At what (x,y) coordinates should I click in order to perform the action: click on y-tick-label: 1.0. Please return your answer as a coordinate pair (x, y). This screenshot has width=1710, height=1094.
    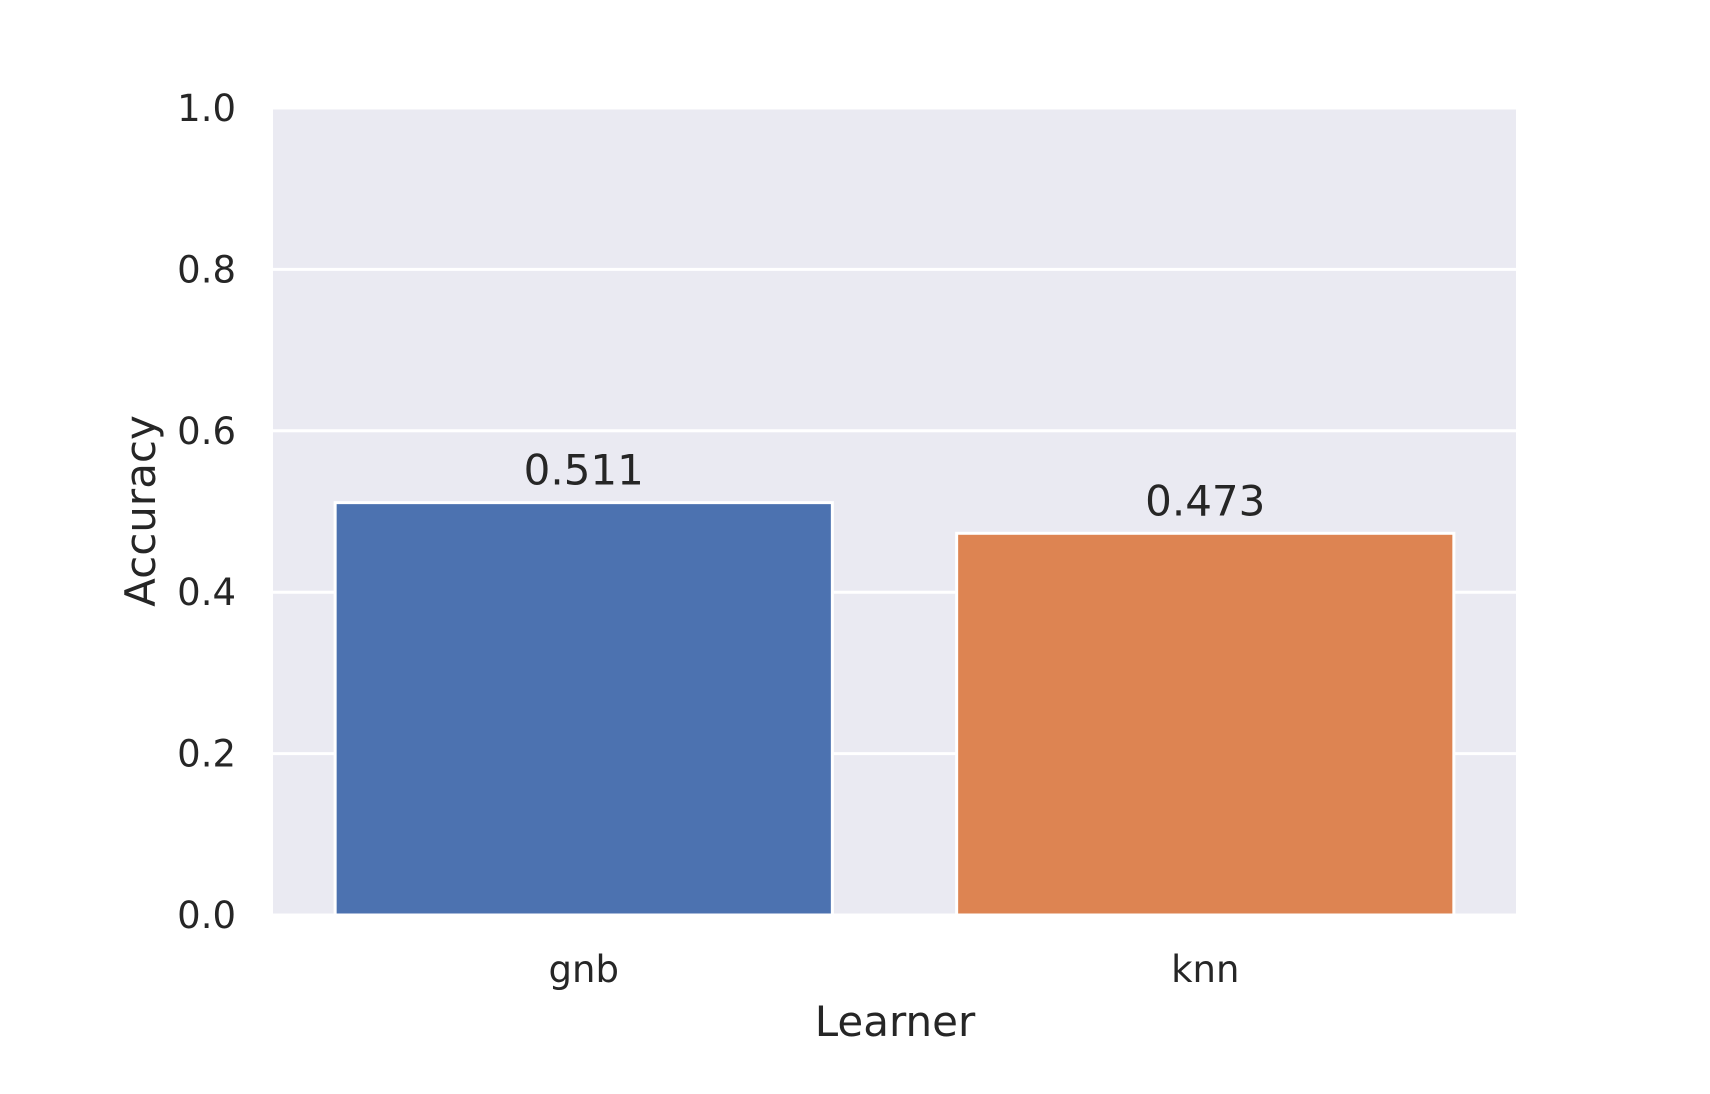
    Looking at the image, I should click on (206, 108).